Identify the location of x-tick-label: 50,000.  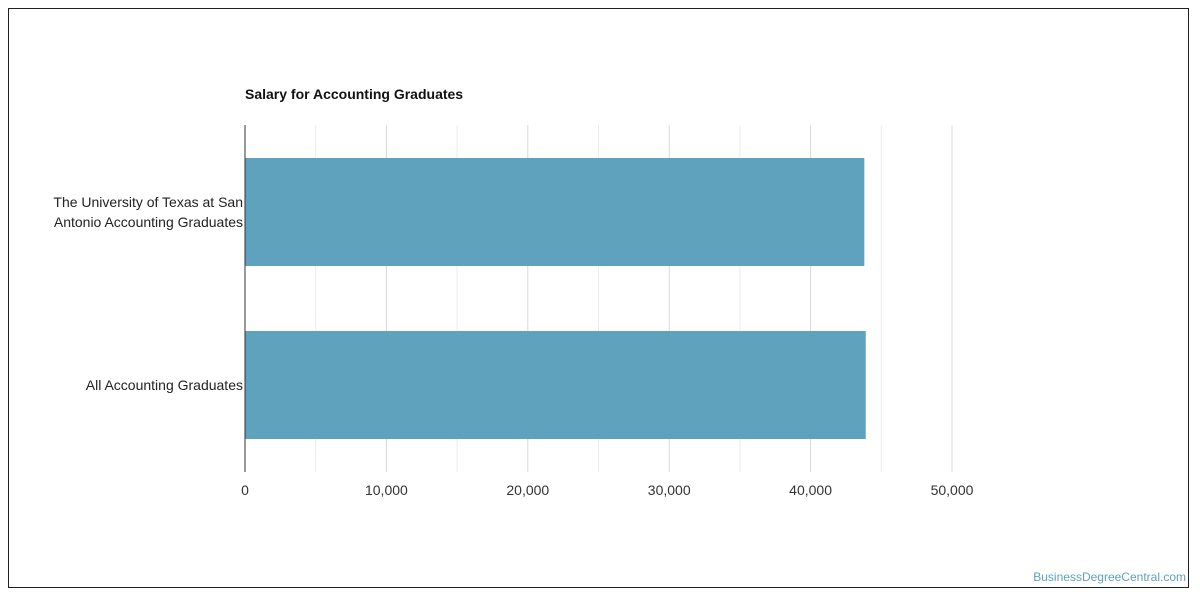
(952, 490).